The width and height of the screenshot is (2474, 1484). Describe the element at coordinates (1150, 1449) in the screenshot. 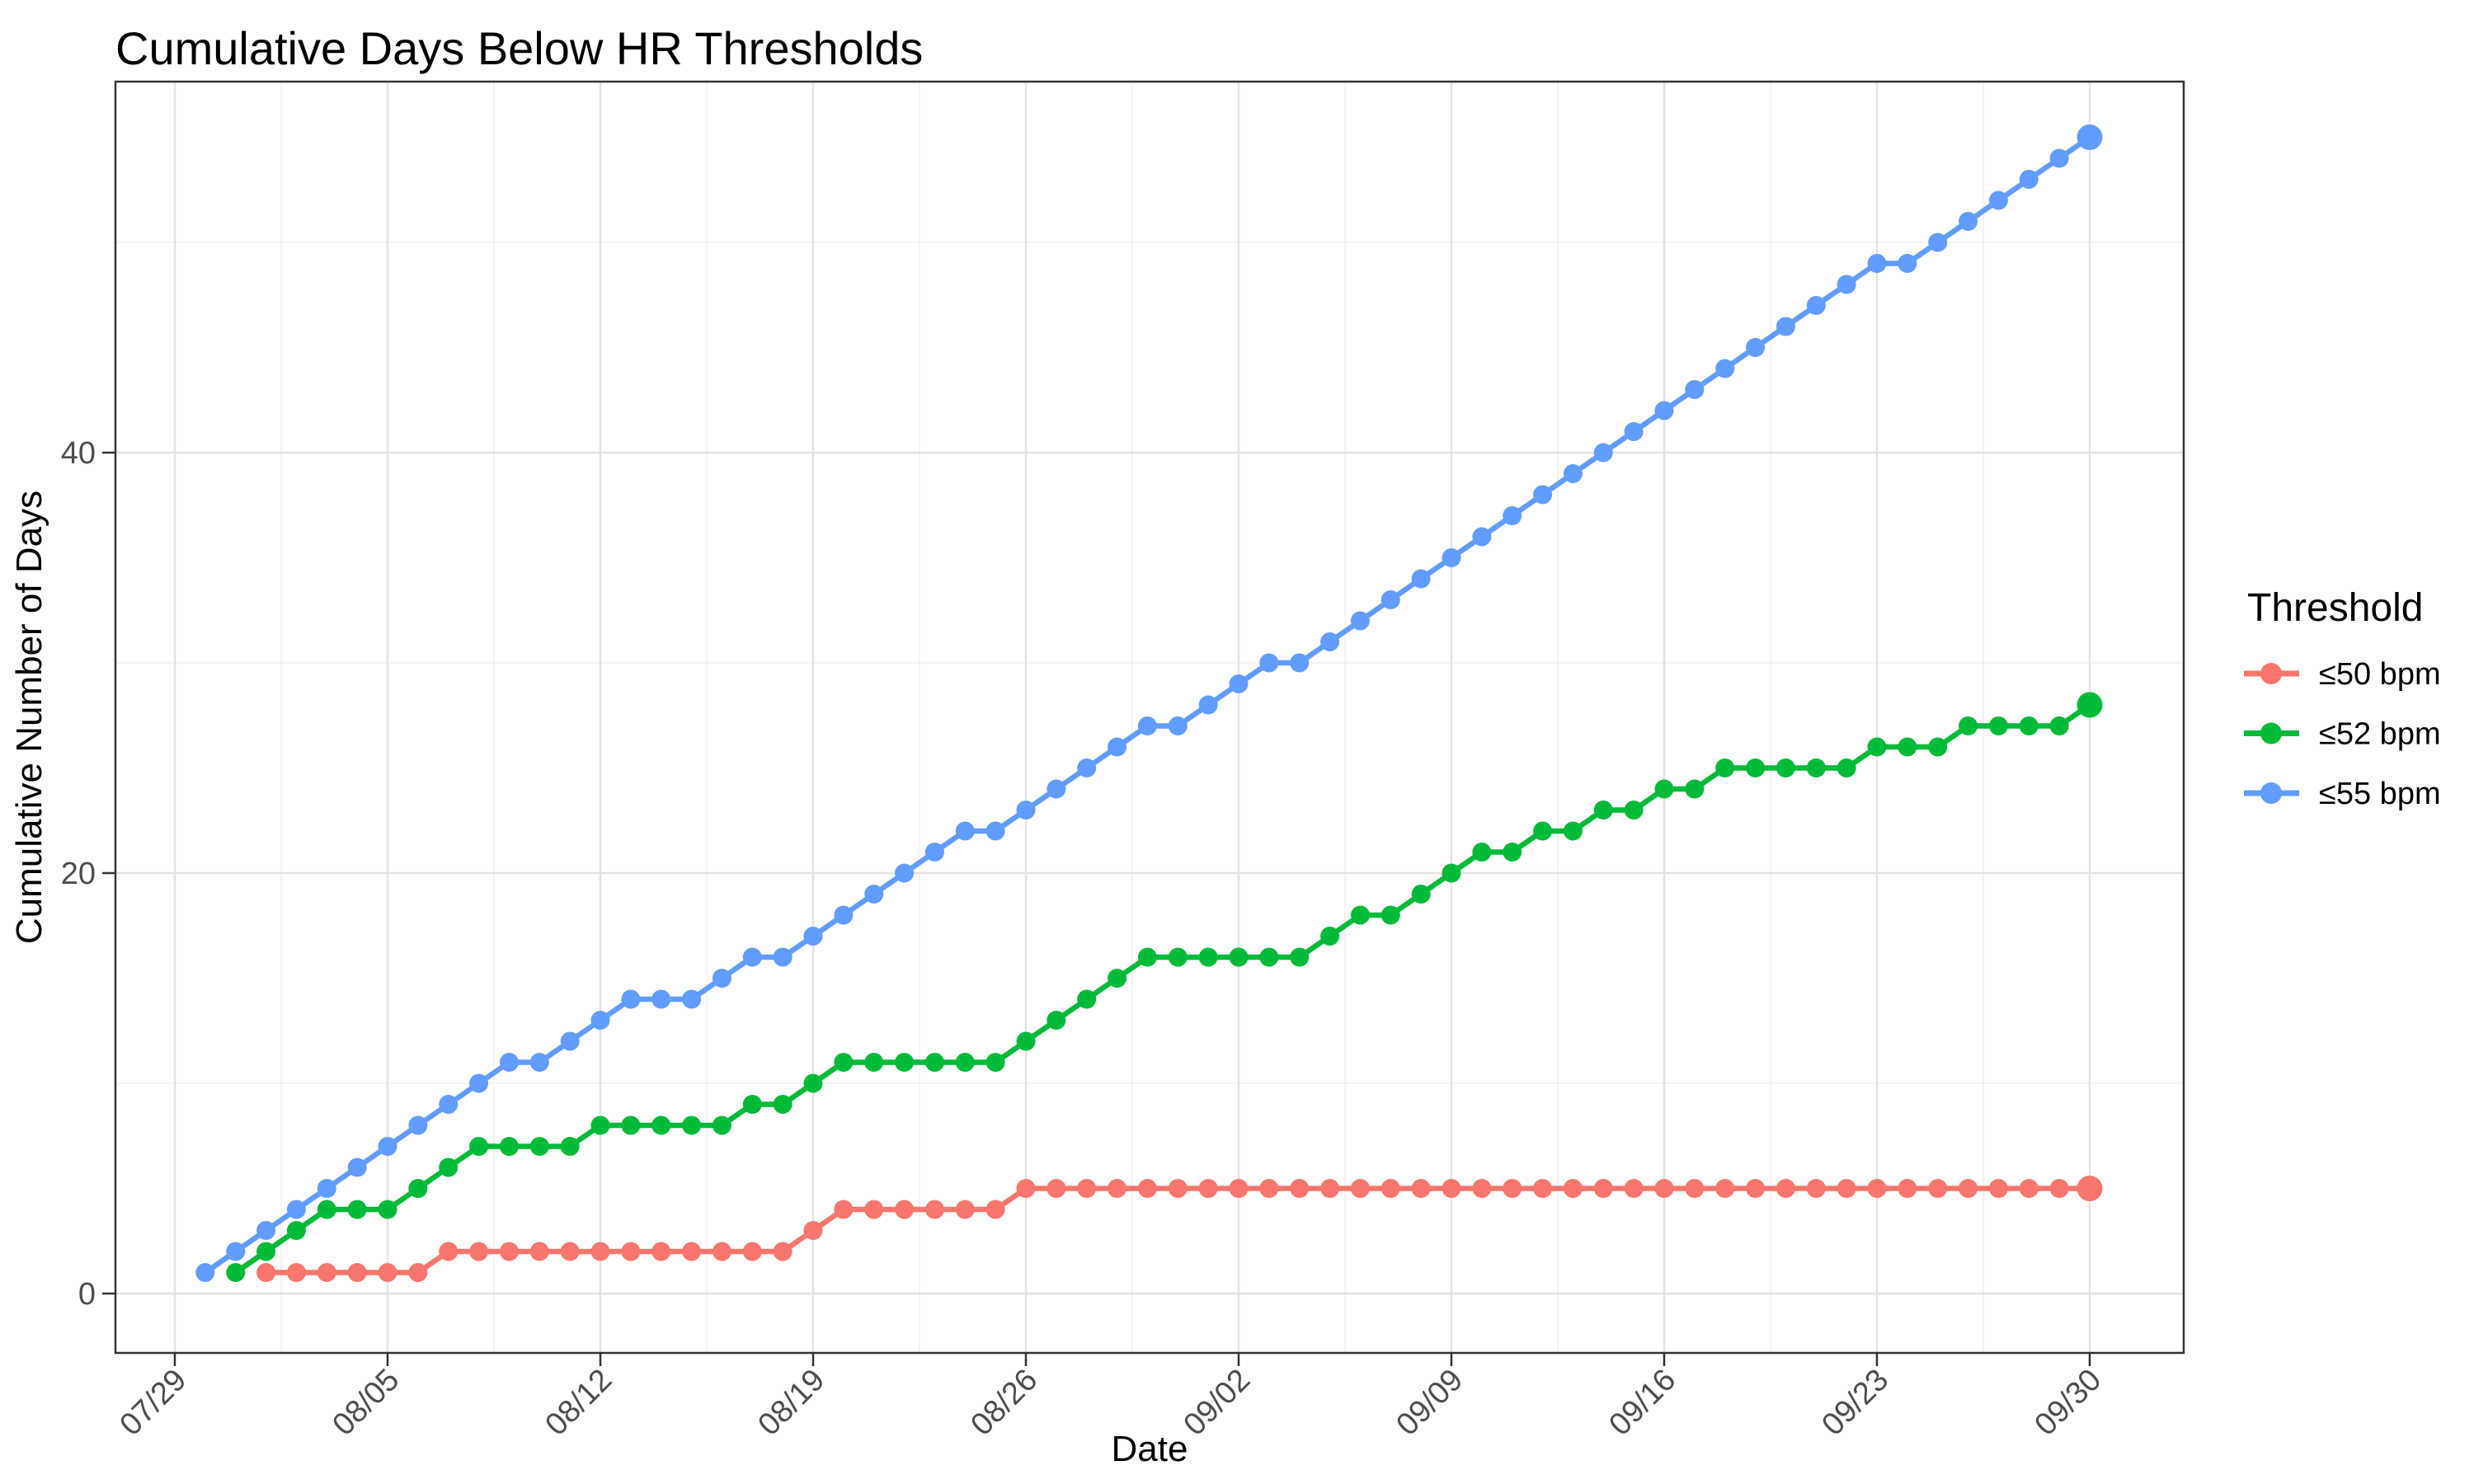

I see `x-axis-title: Date` at that location.